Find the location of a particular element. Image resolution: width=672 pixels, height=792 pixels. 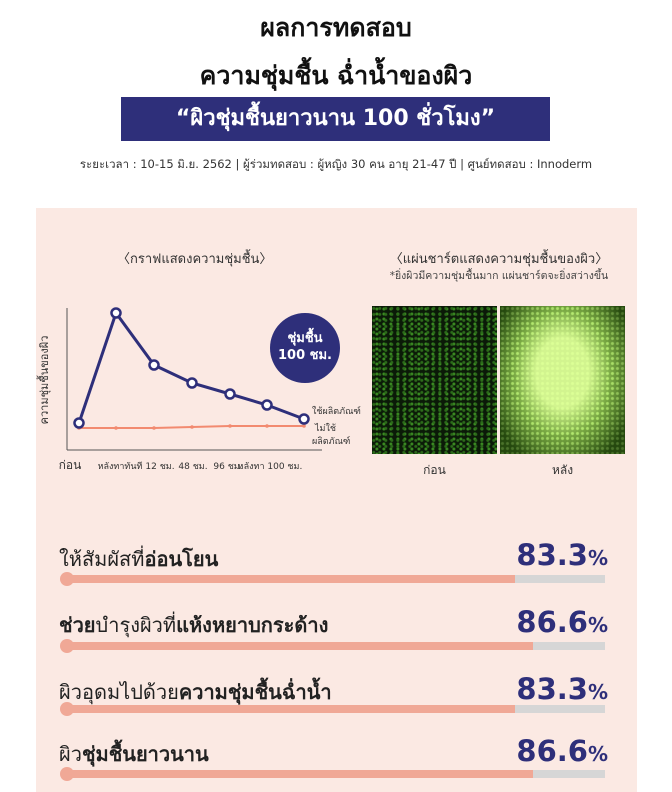

before-label: ก่อน is located at coordinates (434, 470).